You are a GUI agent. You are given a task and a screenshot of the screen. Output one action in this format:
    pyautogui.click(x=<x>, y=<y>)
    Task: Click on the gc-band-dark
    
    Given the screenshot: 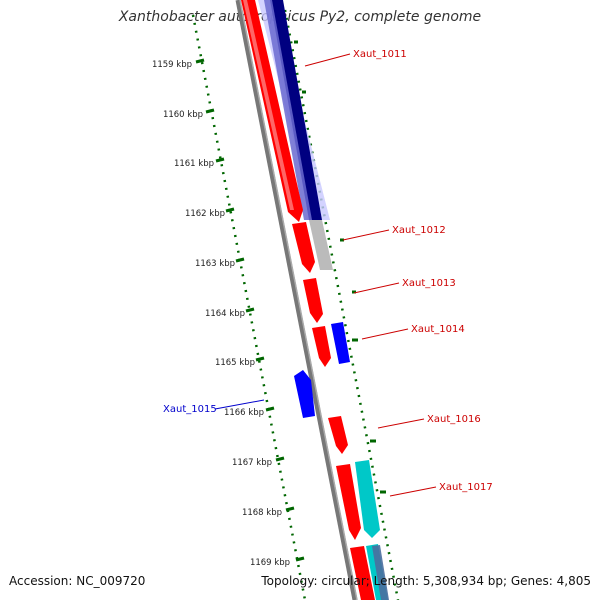 What is the action you would take?
    pyautogui.click(x=296, y=110)
    